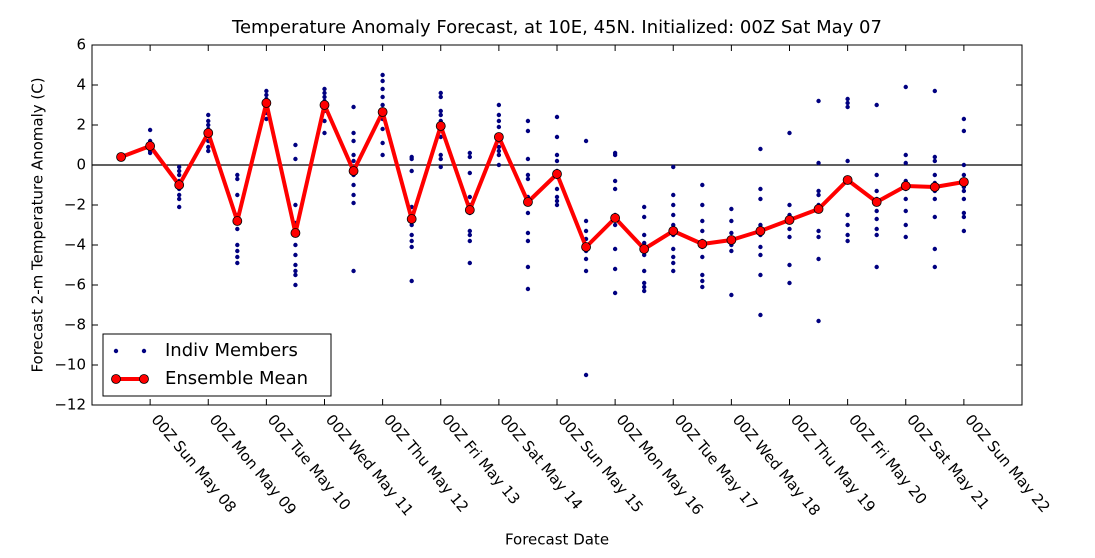  I want to click on y-tick-label: 0, so click(81, 165).